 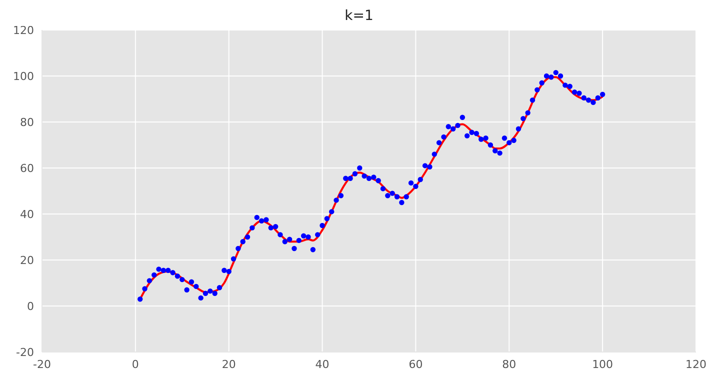 What do you see at coordinates (27, 122) in the screenshot?
I see `y-tick-label: 80` at bounding box center [27, 122].